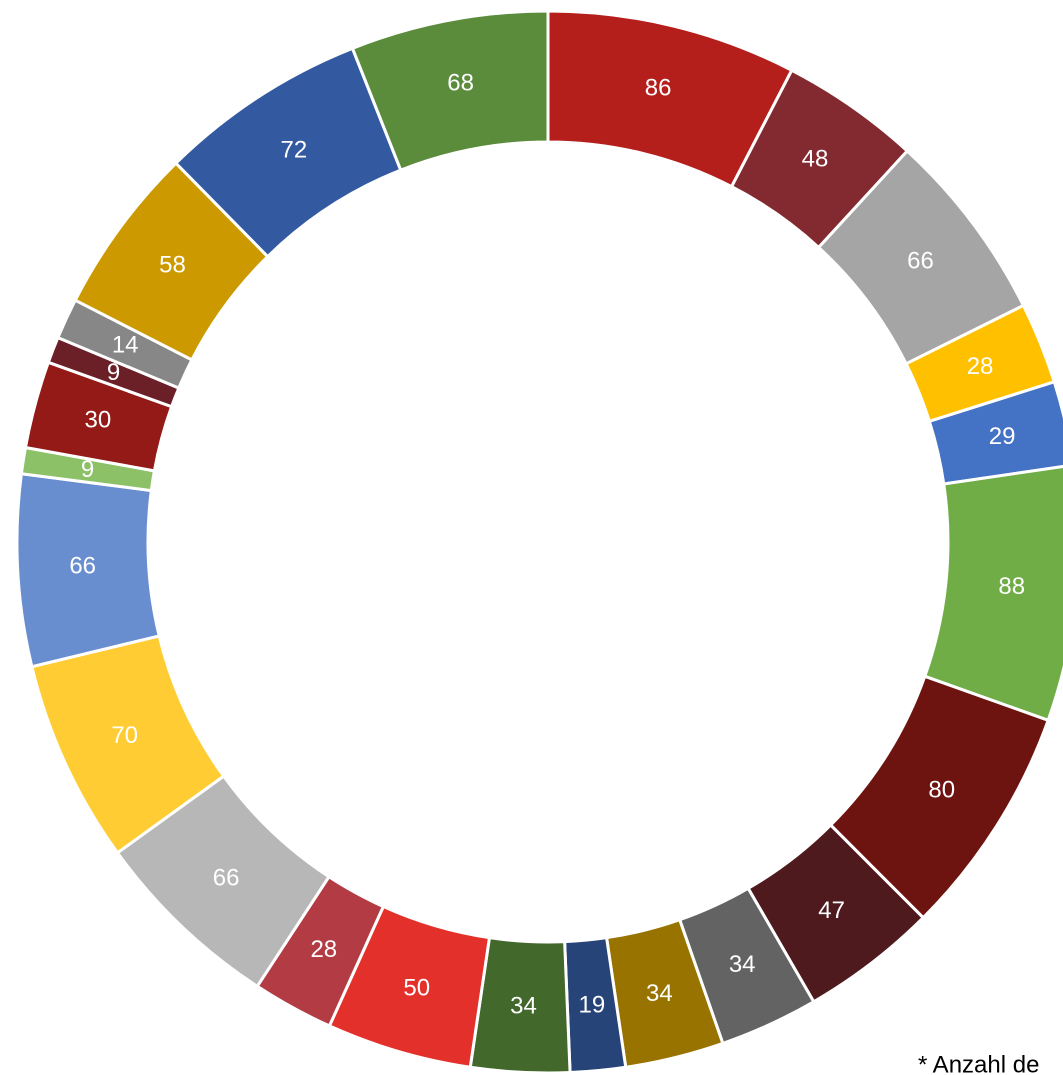  I want to click on data-label: 88, so click(1011, 586).